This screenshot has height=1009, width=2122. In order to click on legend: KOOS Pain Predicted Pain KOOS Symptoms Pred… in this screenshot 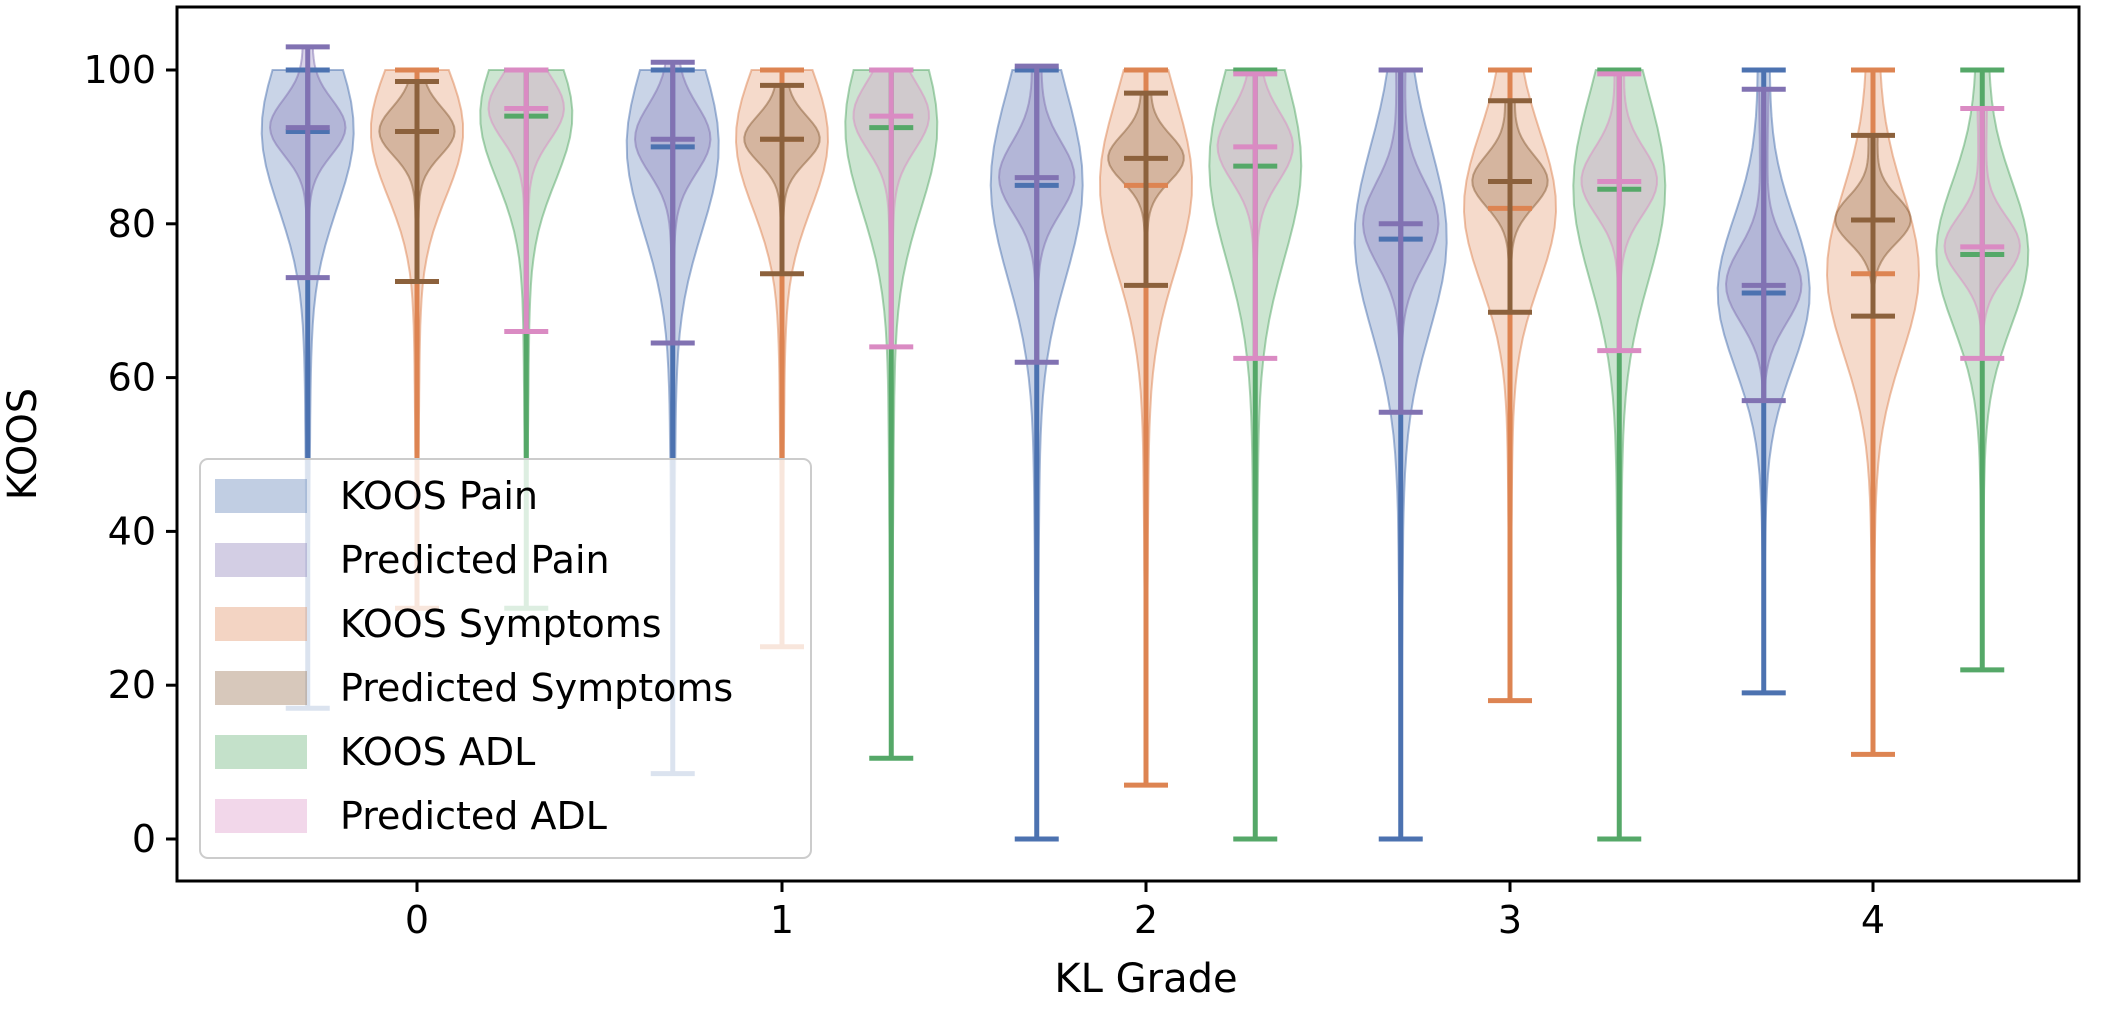, I will do `click(505, 658)`.